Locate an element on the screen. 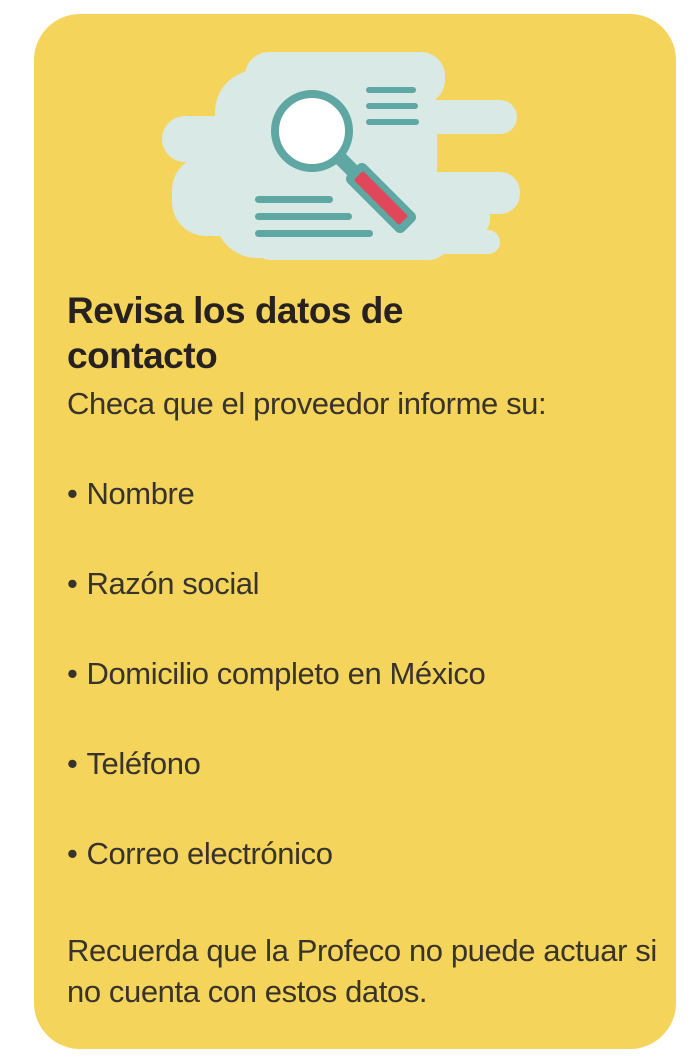 The image size is (700, 1063). checklist-item-label: Nombre is located at coordinates (140, 493).